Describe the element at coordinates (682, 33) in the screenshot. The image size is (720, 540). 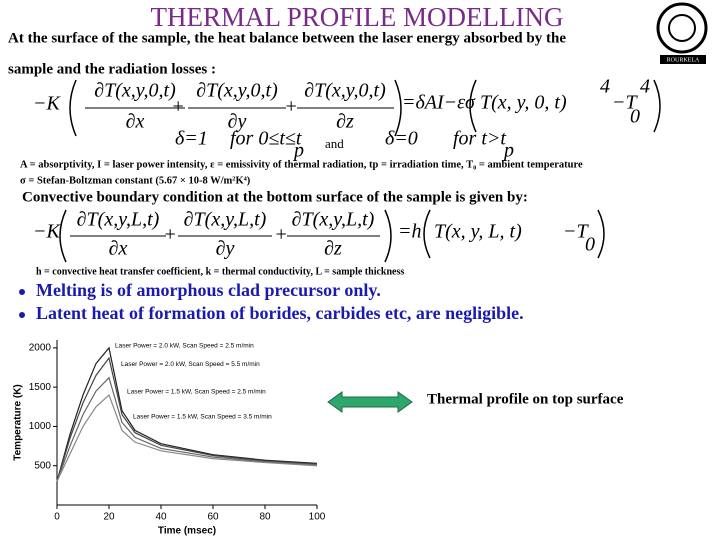
I see `logo: ROURKELA` at that location.